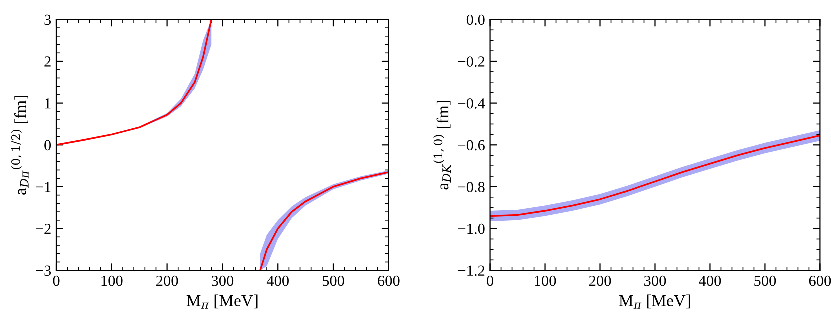  I want to click on y-tick-label: 0.0, so click(475, 20).